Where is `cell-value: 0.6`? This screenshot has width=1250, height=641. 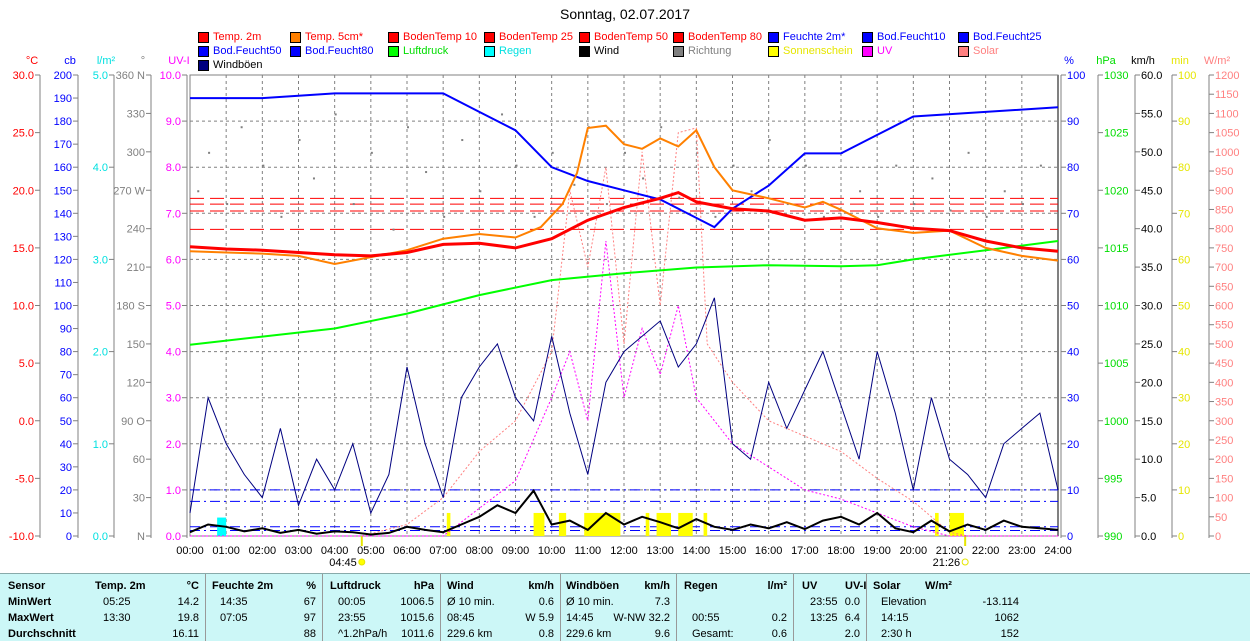
cell-value: 0.6 is located at coordinates (779, 634).